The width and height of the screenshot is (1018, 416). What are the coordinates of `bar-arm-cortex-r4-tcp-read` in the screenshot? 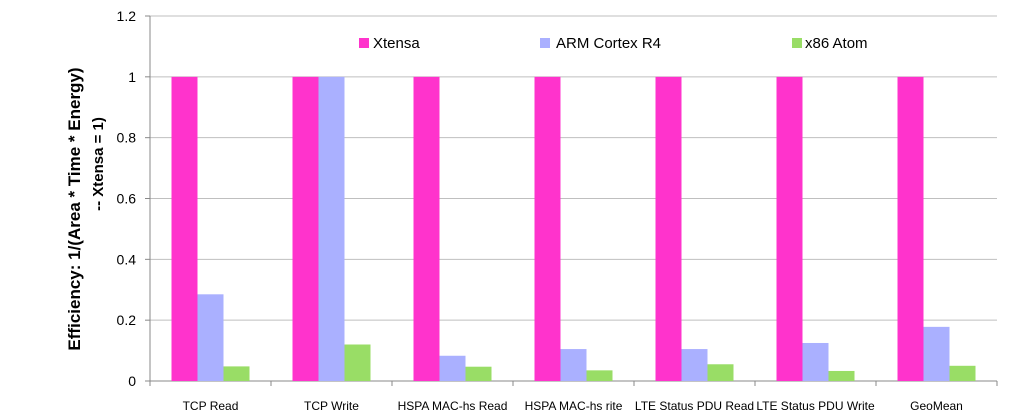 It's located at (210, 337).